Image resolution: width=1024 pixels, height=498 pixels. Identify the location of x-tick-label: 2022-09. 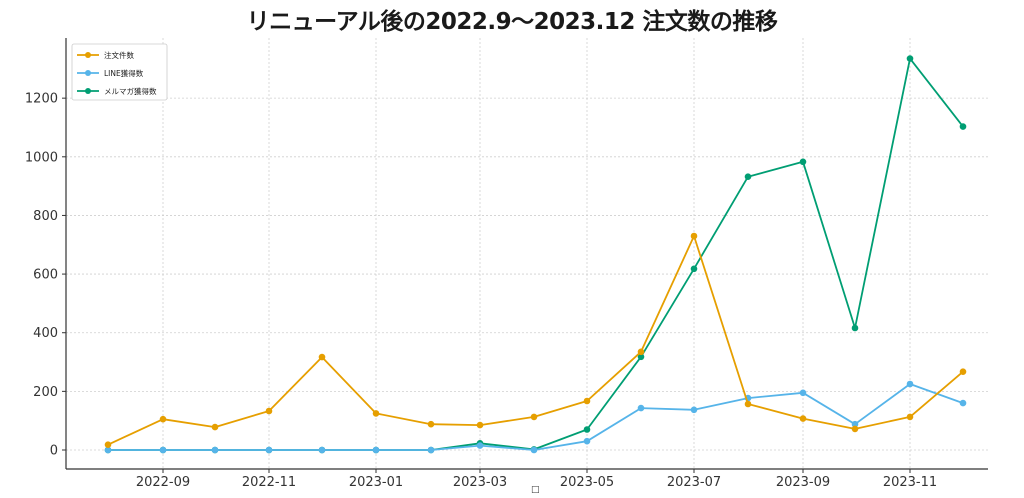
(163, 482).